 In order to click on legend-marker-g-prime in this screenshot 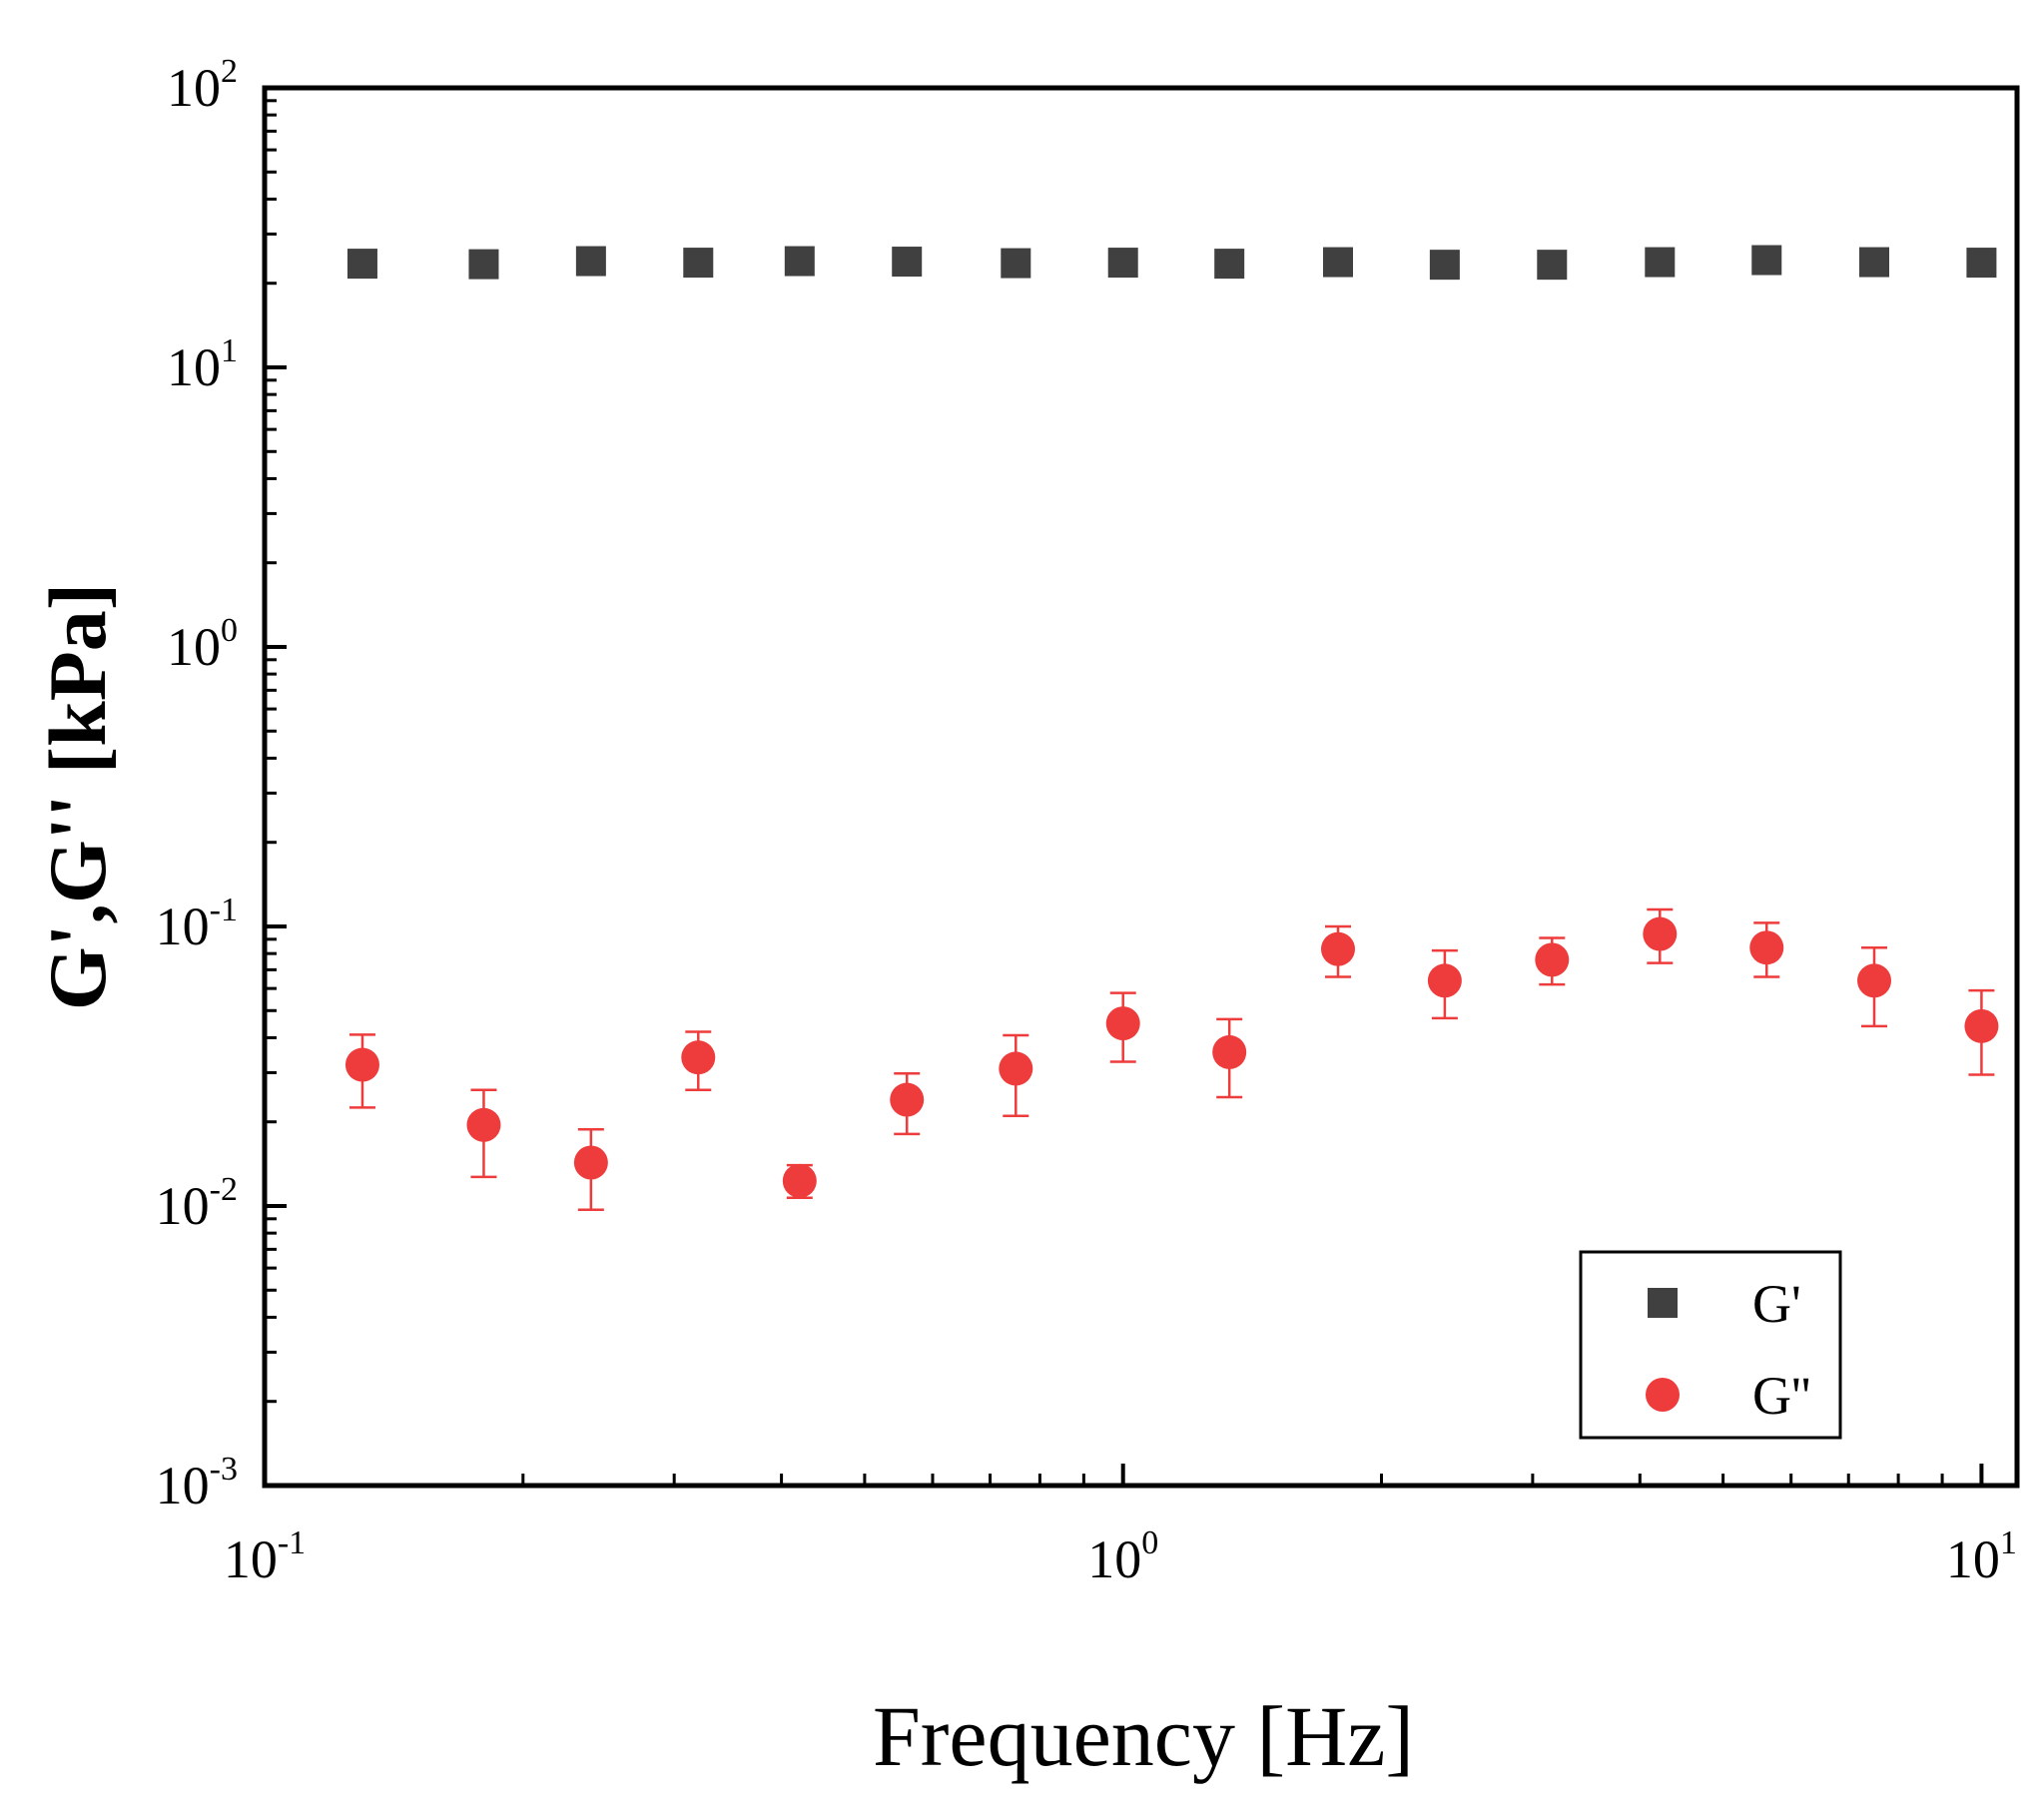, I will do `click(1663, 1303)`.